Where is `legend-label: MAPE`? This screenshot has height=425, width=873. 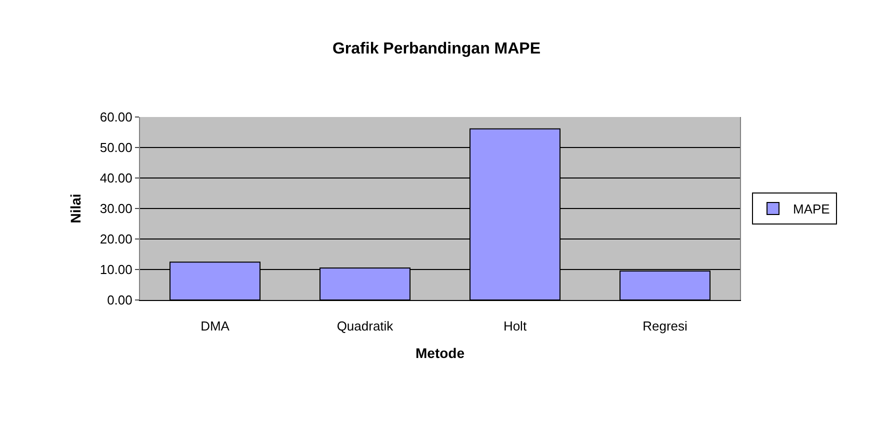
legend-label: MAPE is located at coordinates (811, 209).